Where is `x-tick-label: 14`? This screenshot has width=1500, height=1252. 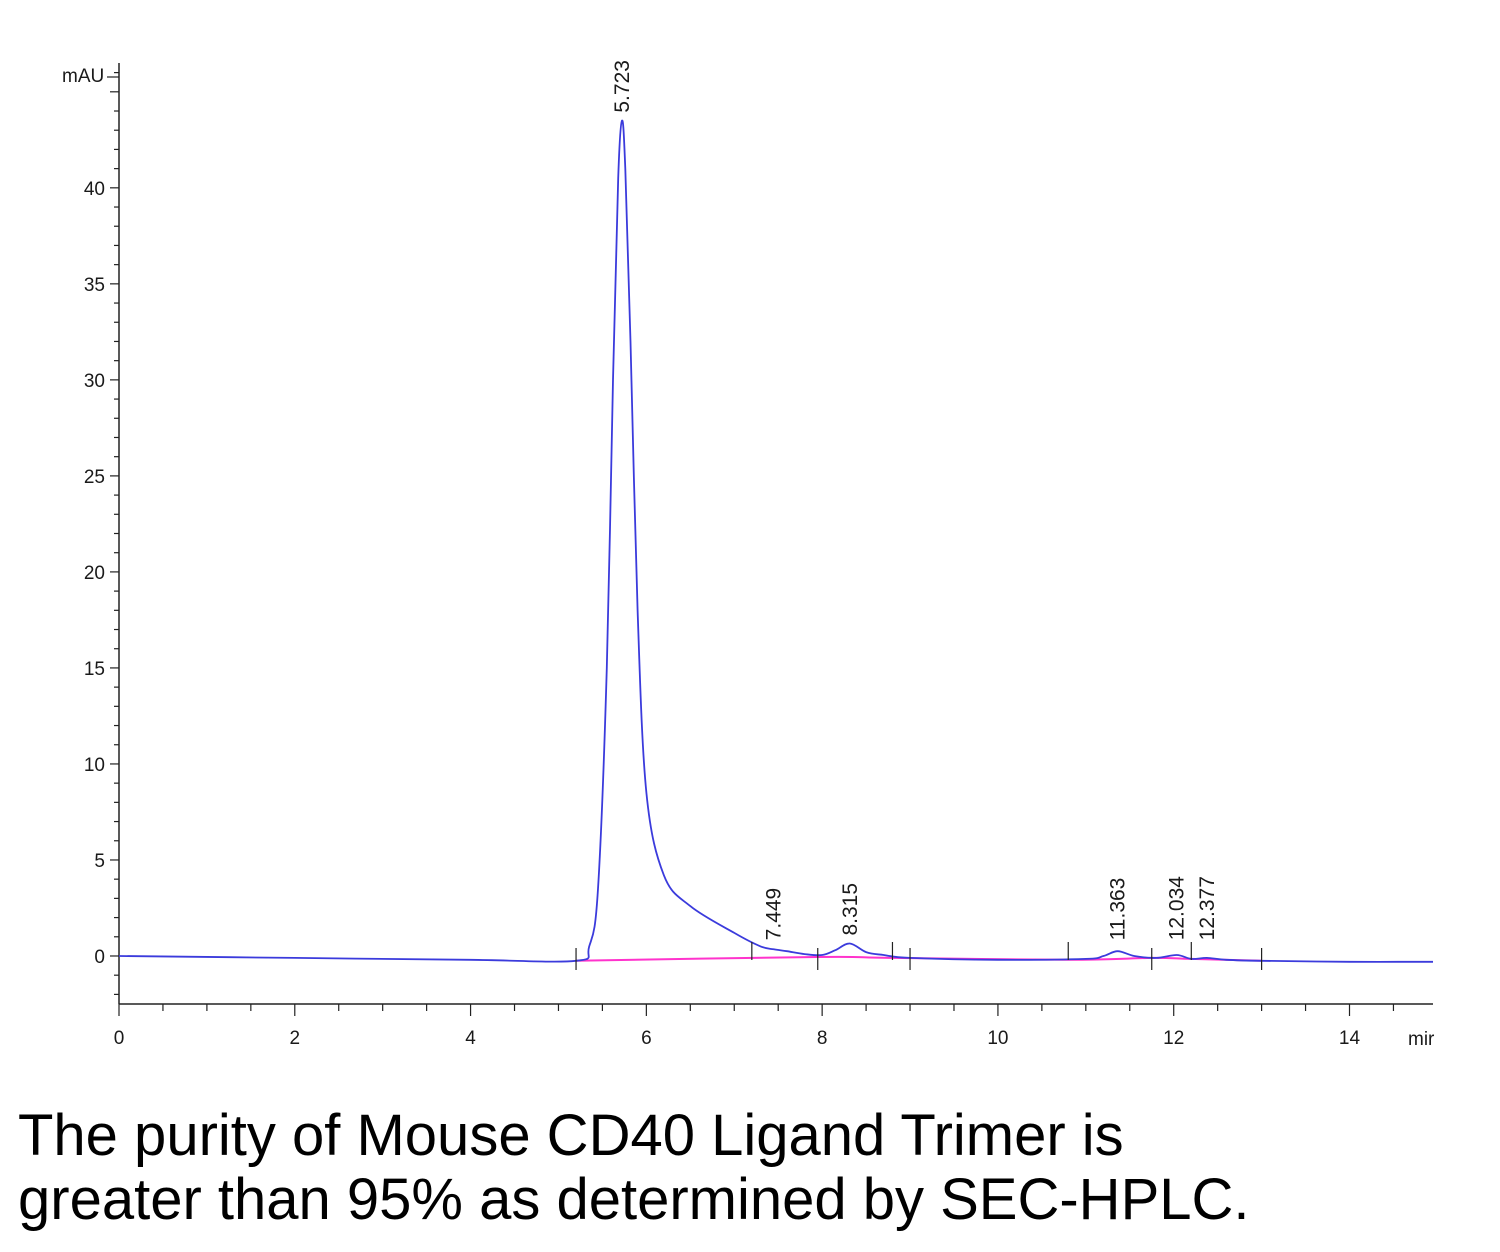
x-tick-label: 14 is located at coordinates (1350, 1038).